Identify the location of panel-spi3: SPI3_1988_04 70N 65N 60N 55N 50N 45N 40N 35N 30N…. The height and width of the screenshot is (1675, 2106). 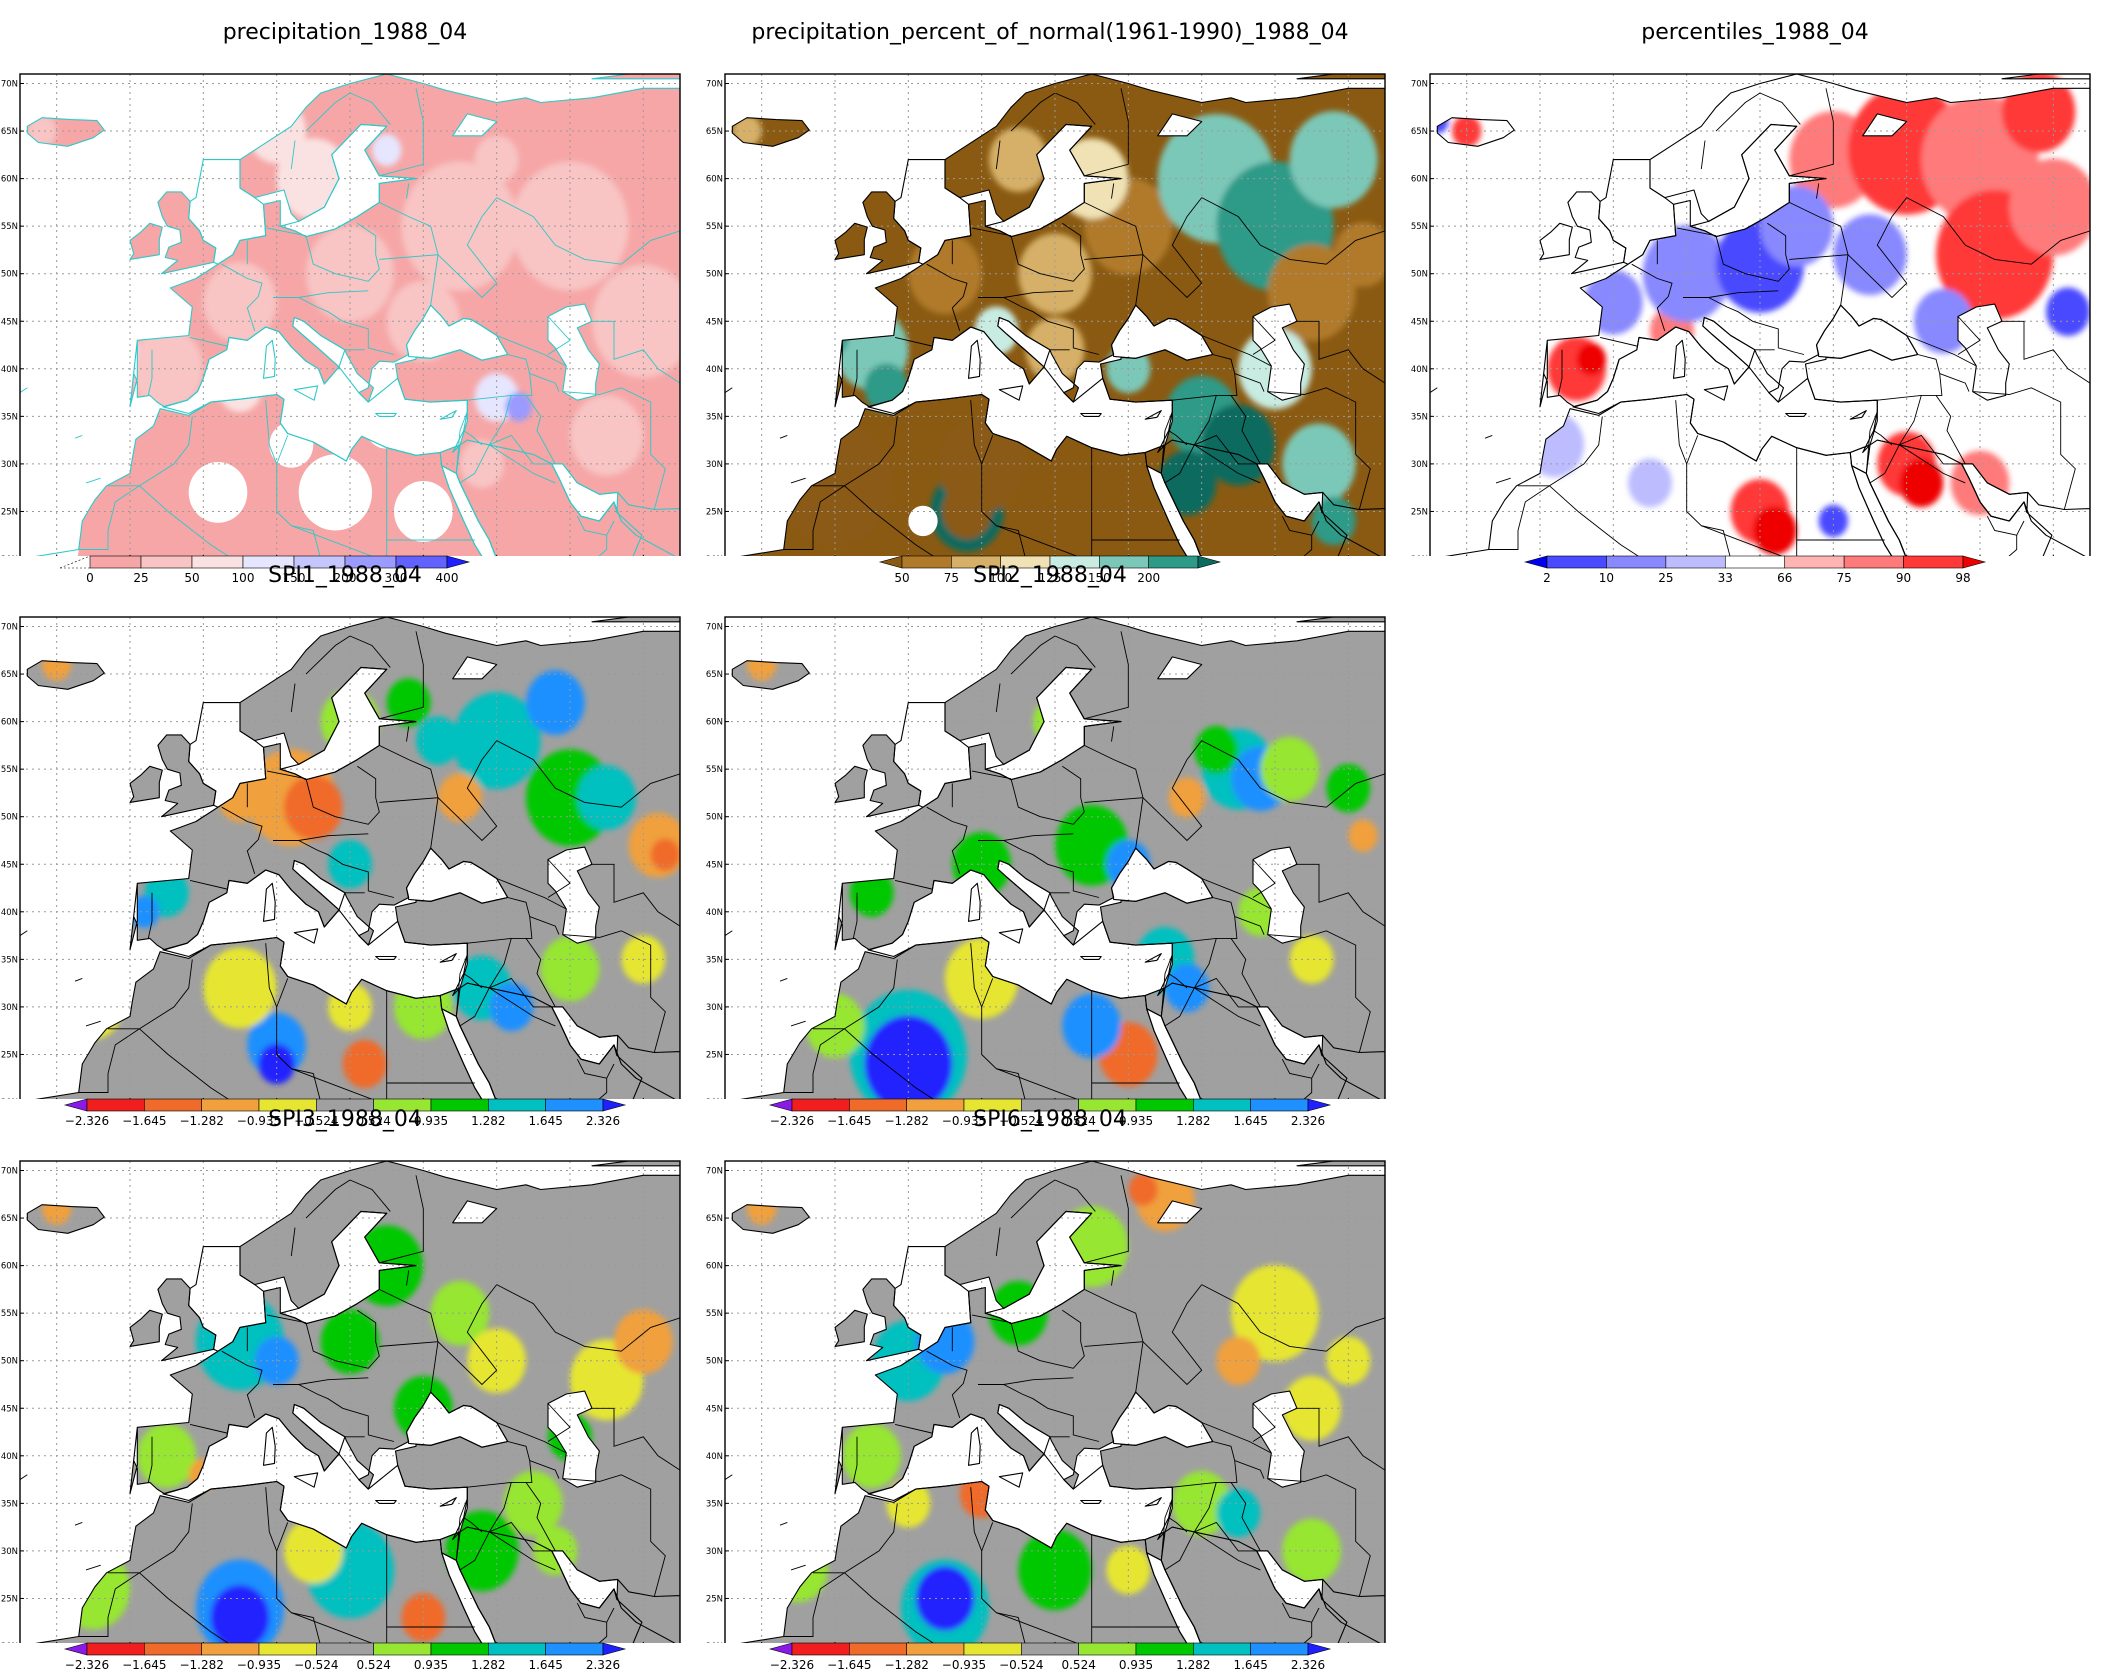
(345, 1389).